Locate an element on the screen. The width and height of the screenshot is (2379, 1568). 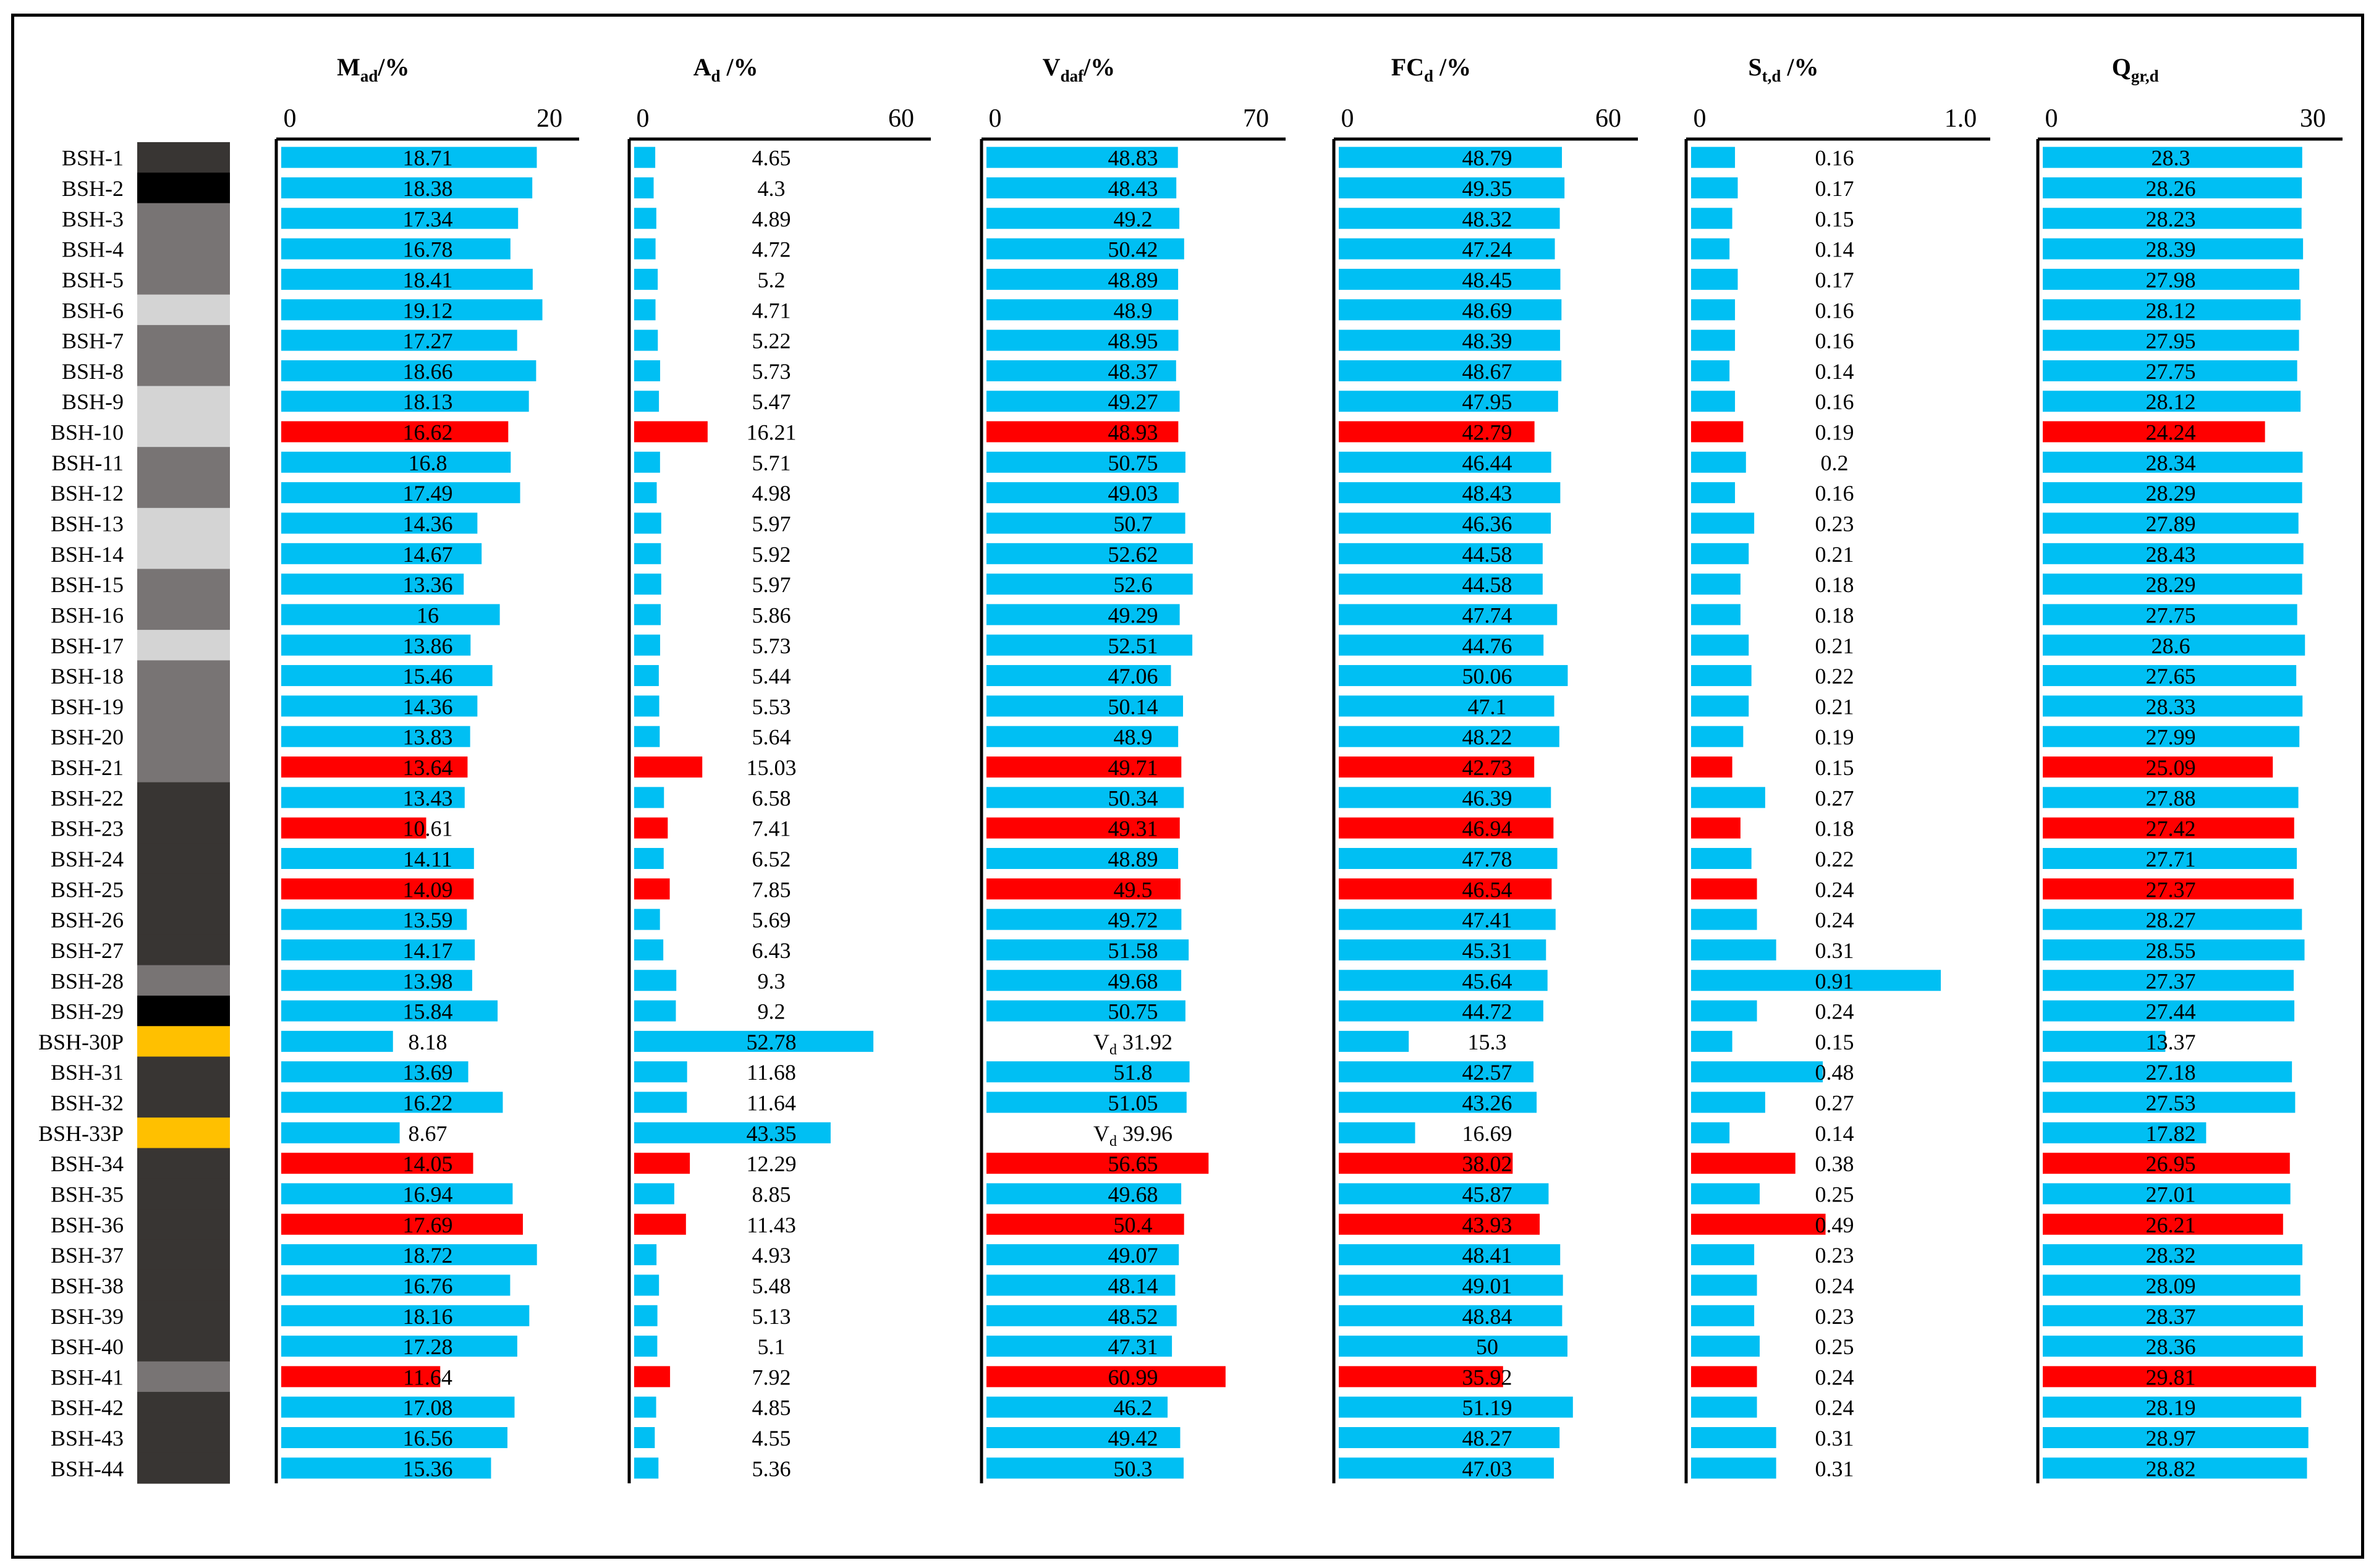
value-label-v-daf-bsh-31: 51.8 is located at coordinates (1133, 1072).